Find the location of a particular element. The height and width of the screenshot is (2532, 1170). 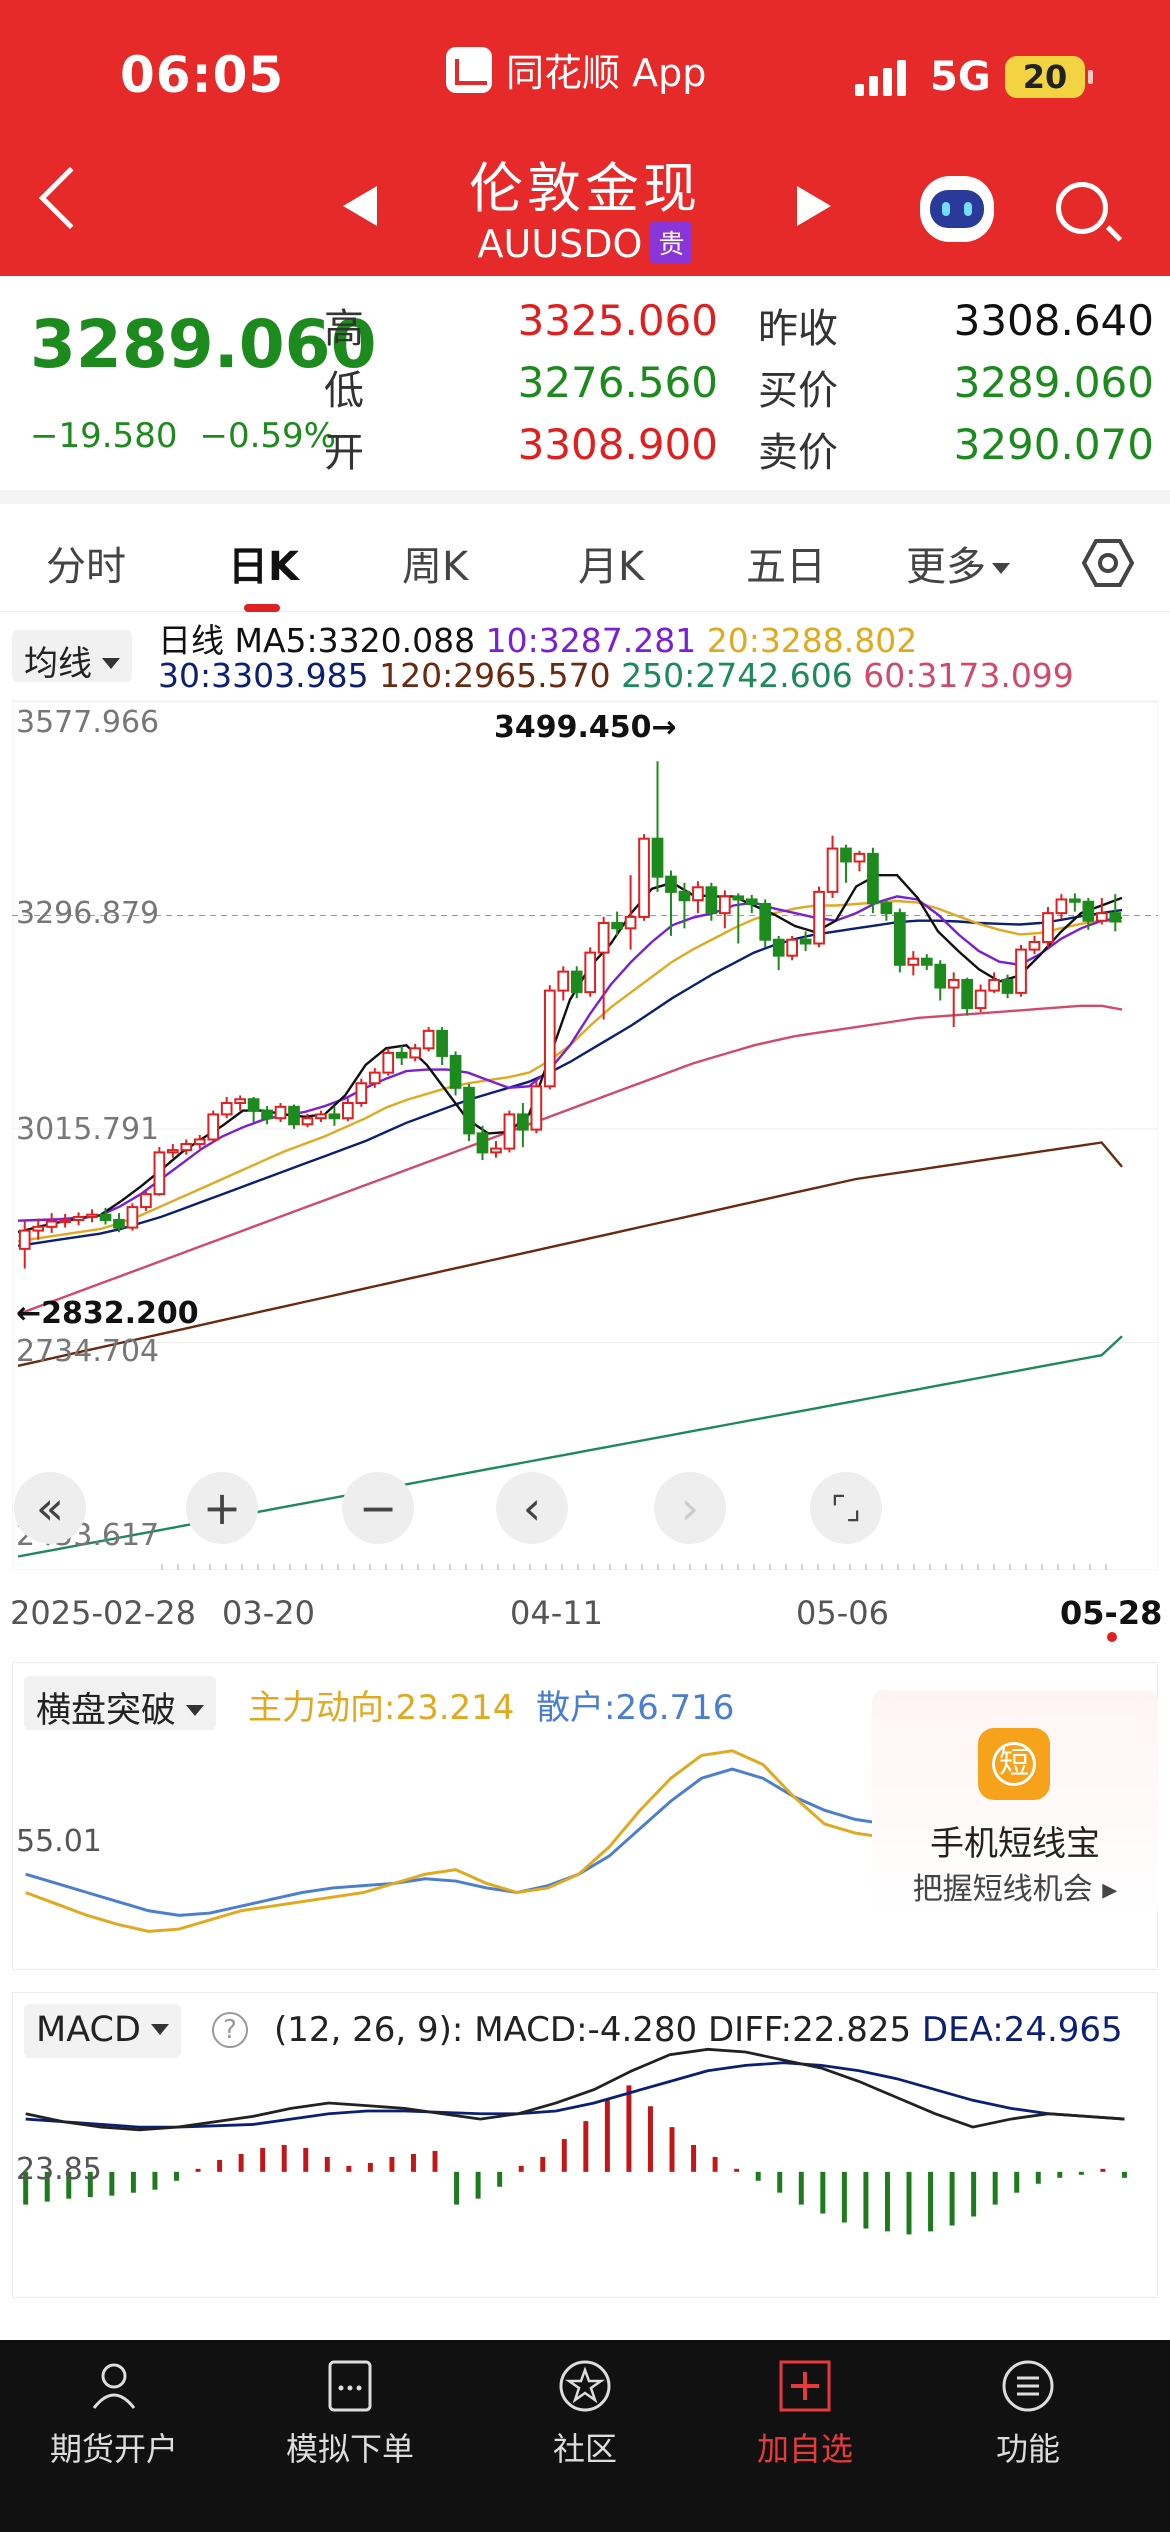

ma-selector-label: 均线 is located at coordinates (58, 664).